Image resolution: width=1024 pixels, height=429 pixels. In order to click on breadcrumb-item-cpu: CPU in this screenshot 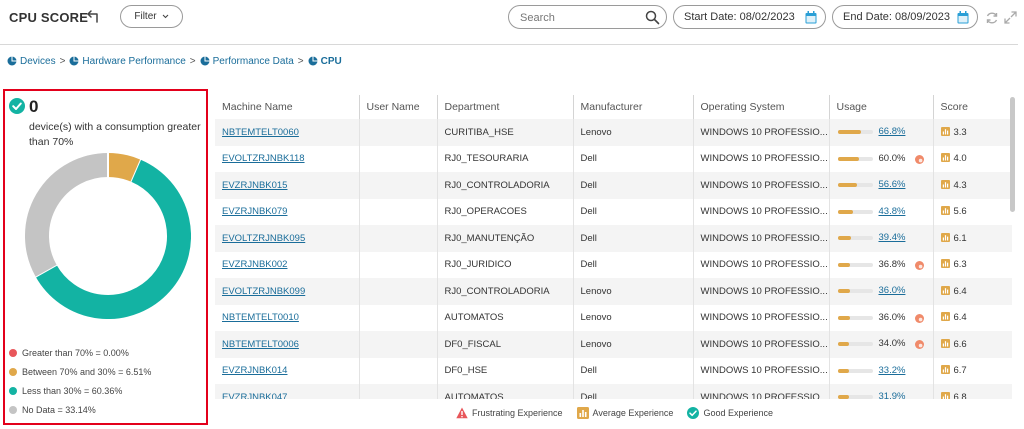, I will do `click(325, 61)`.